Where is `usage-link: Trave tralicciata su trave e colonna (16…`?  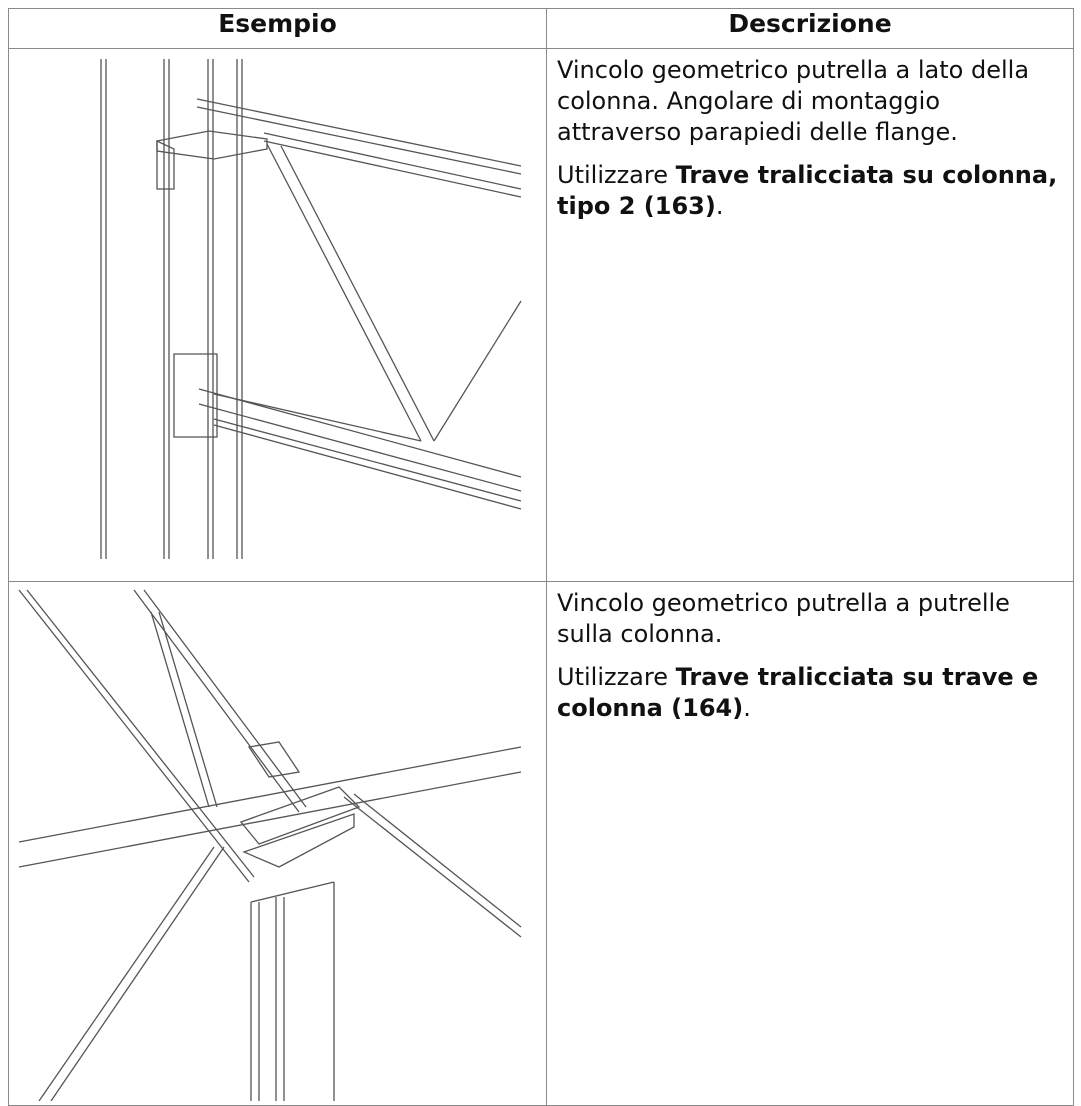
usage-link: Trave tralicciata su trave e colonna (16… is located at coordinates (798, 692).